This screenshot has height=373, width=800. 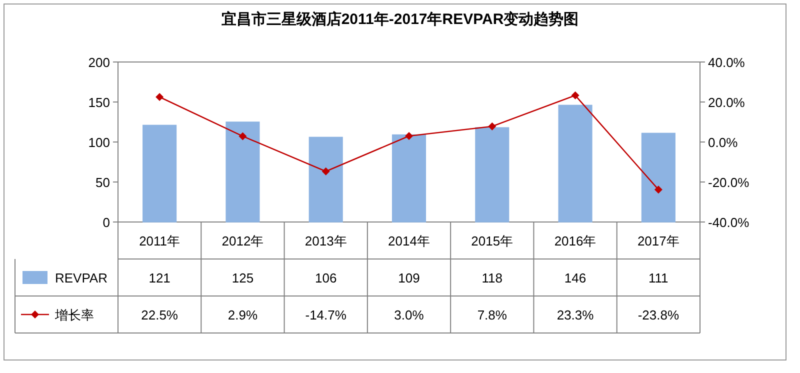 I want to click on data-label: 106, so click(x=326, y=278).